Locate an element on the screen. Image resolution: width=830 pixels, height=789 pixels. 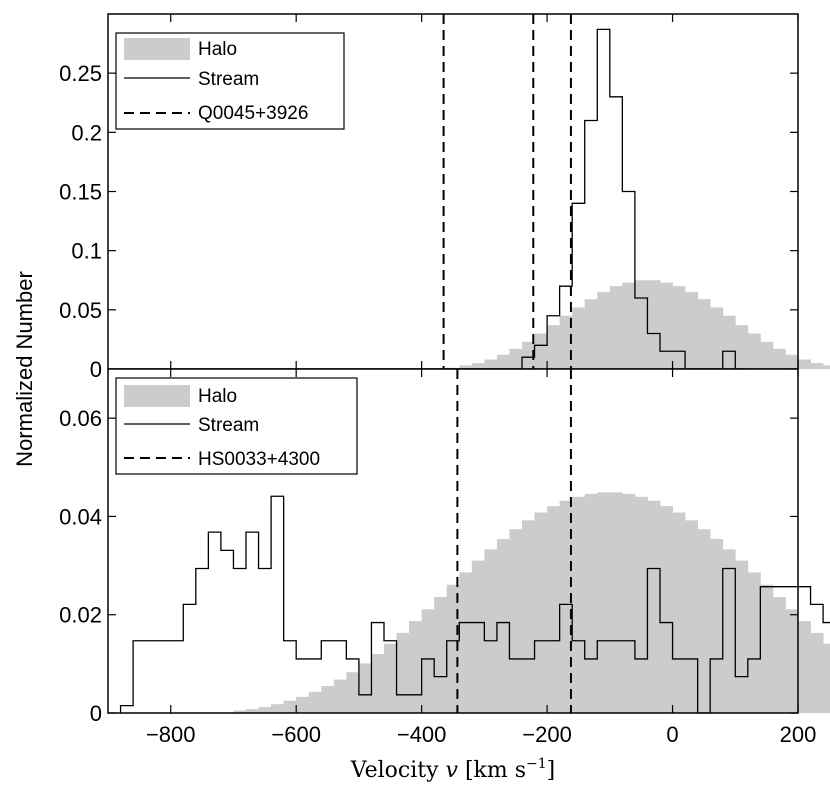
bottom-y-tick-label: 0.02 is located at coordinates (80, 615).